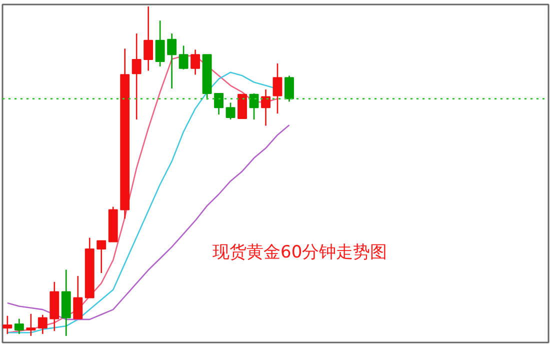 This screenshot has height=348, width=550. What do you see at coordinates (300, 252) in the screenshot?
I see `annotation: 现货黄金60分钟走势图` at bounding box center [300, 252].